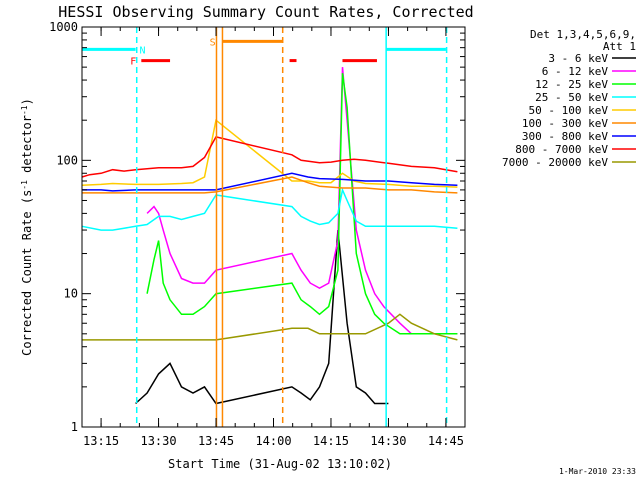 Image resolution: width=640 pixels, height=480 pixels. What do you see at coordinates (269, 157) in the screenshot?
I see `series-line-800-7000-kev` at bounding box center [269, 157].